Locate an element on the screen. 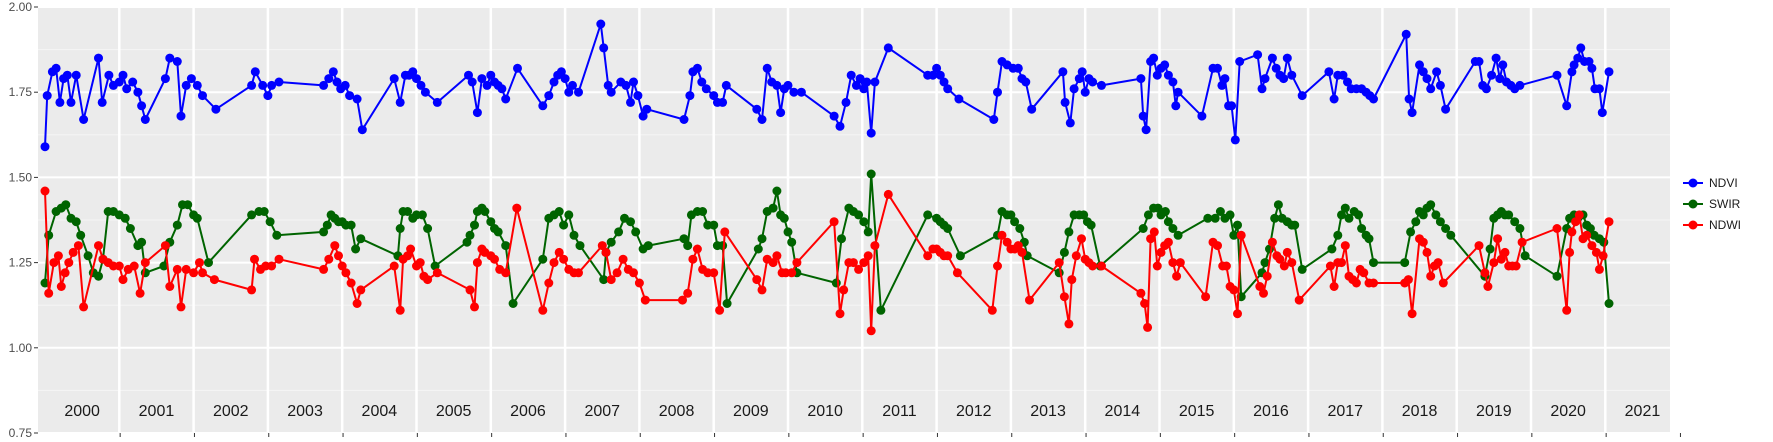 Image resolution: width=1773 pixels, height=442 pixels. year-label: 2002 is located at coordinates (231, 411).